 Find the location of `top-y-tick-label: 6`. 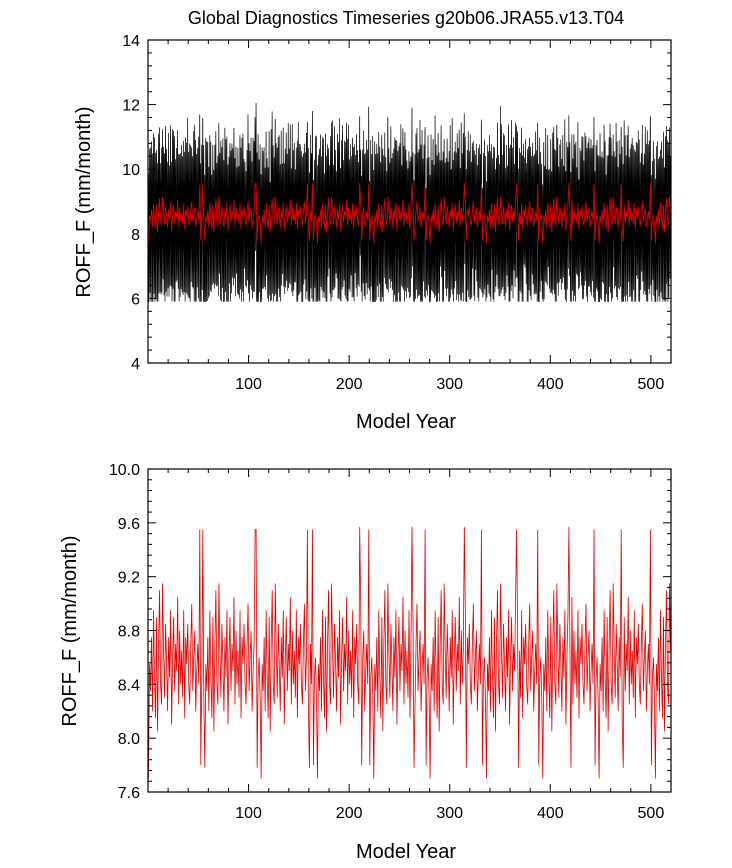

top-y-tick-label: 6 is located at coordinates (135, 299).